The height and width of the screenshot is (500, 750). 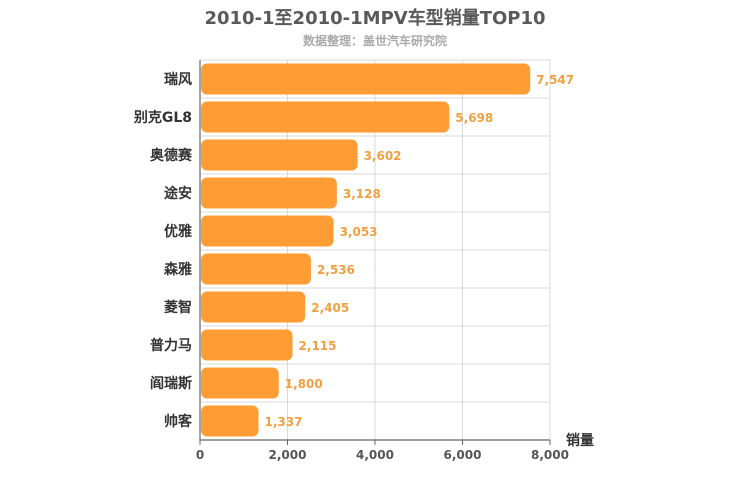 I want to click on category-label: 别克GL8, so click(x=162, y=117).